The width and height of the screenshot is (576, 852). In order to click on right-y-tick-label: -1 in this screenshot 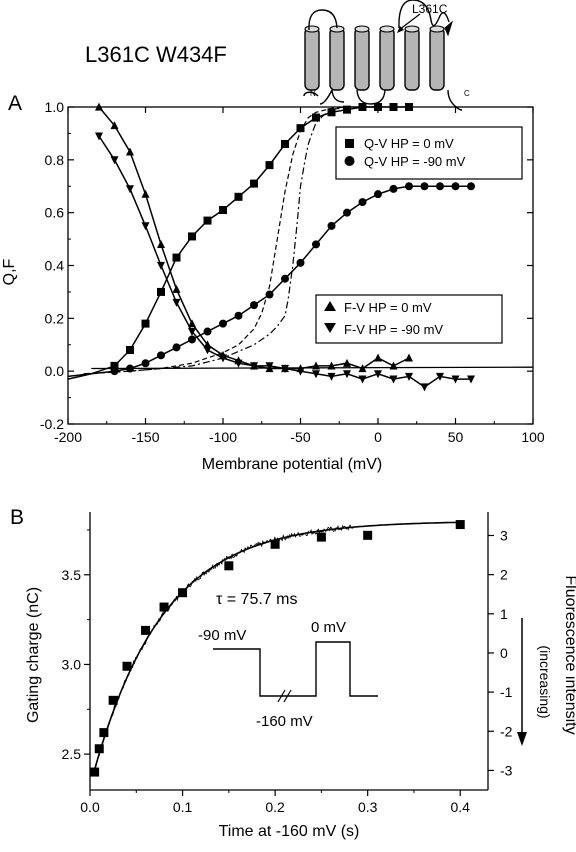, I will do `click(506, 692)`.